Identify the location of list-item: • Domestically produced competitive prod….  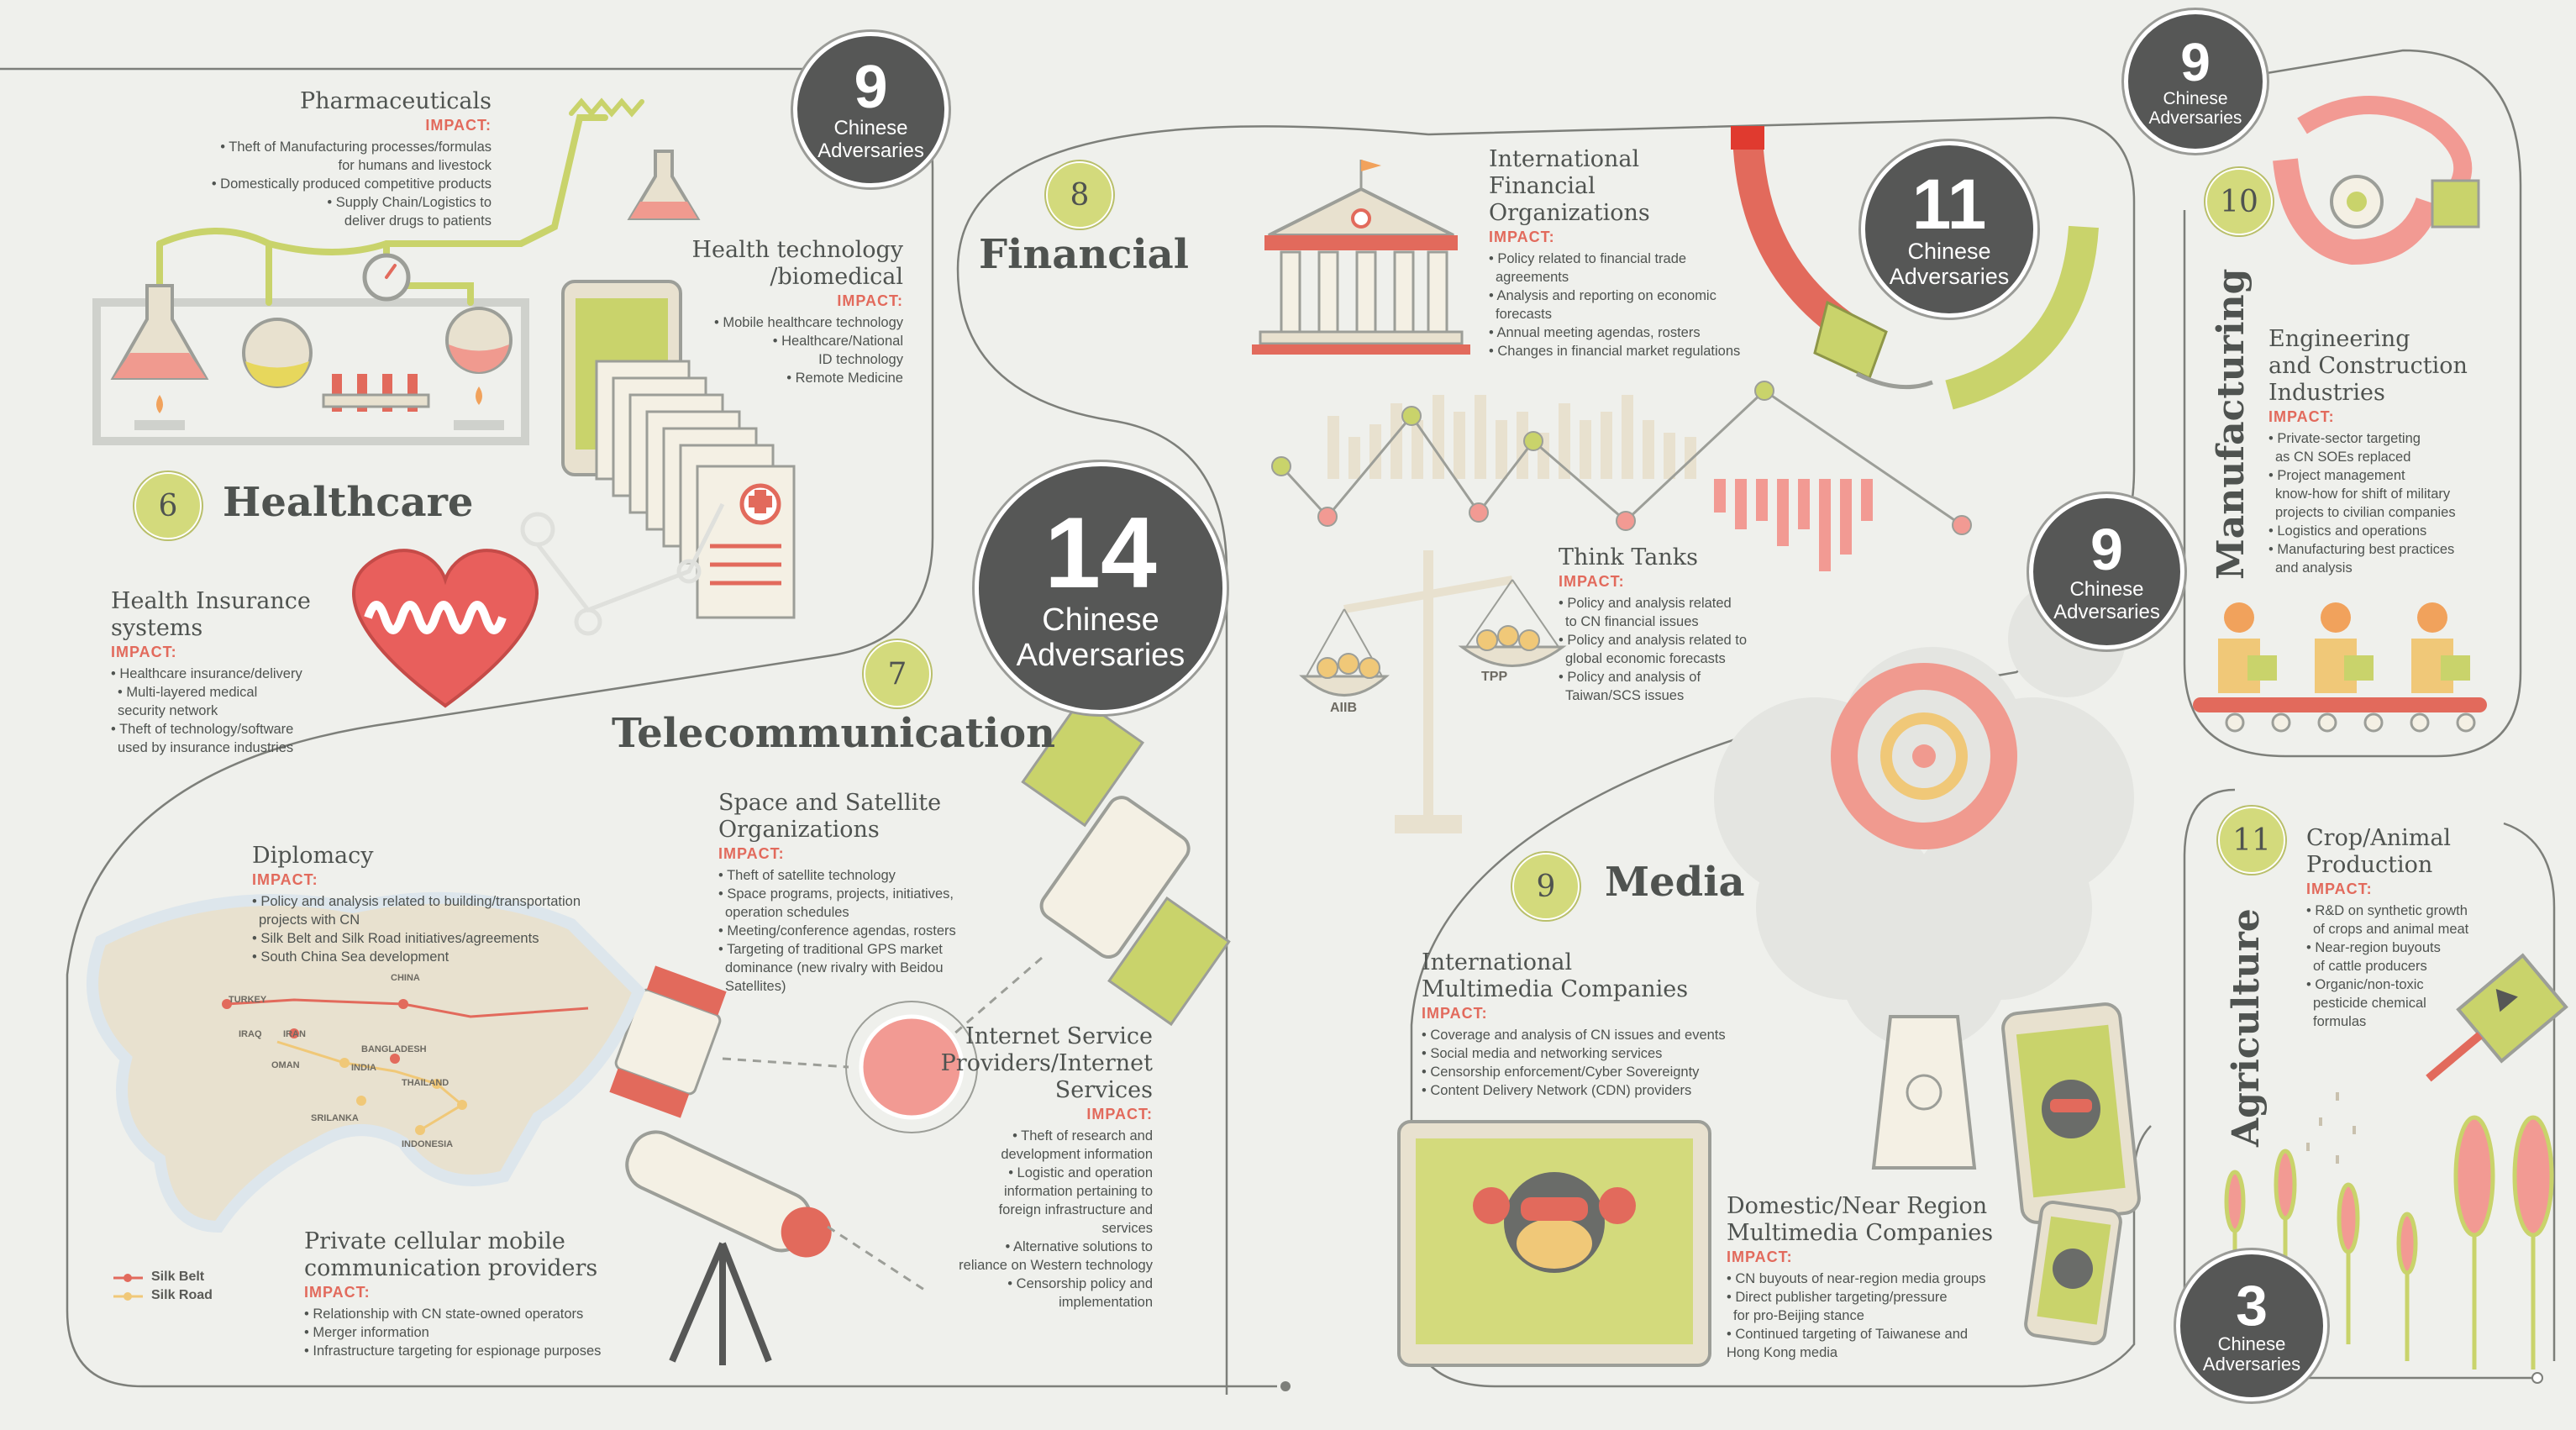
(351, 184).